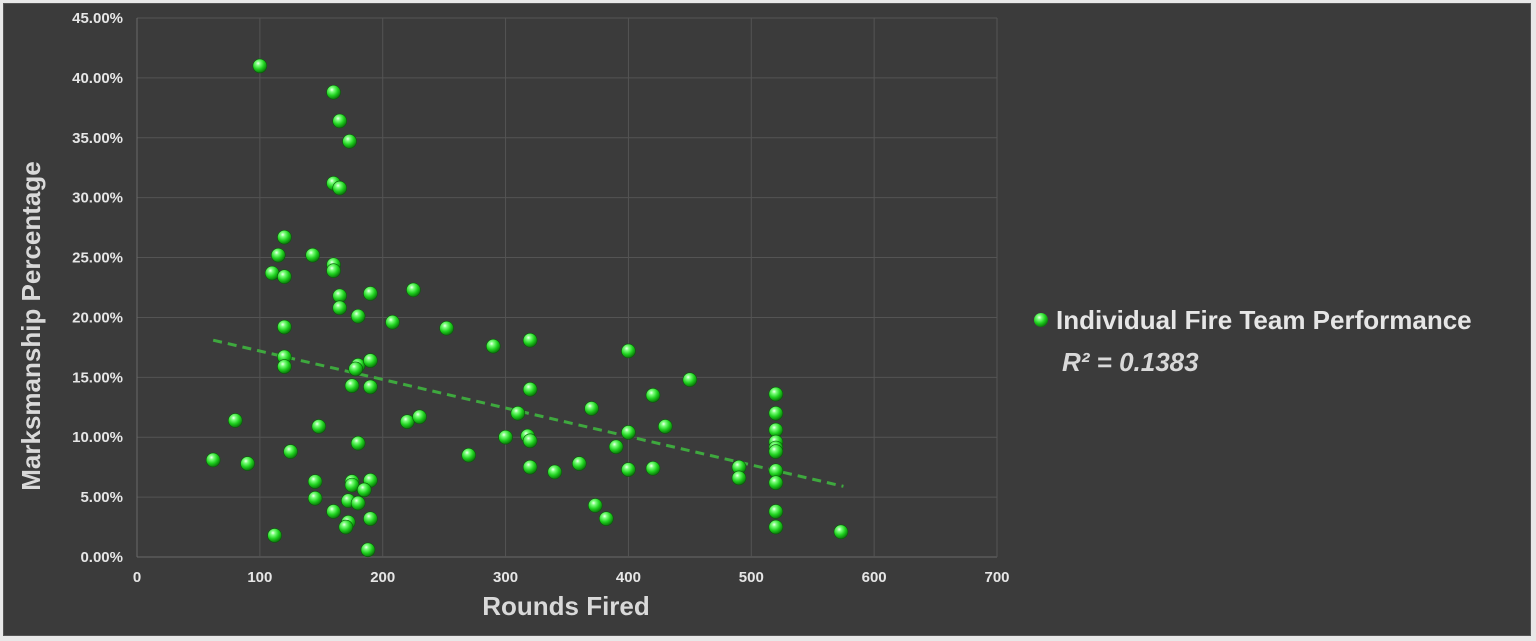  I want to click on y-axis-title: Marksmanship Percentage, so click(31, 325).